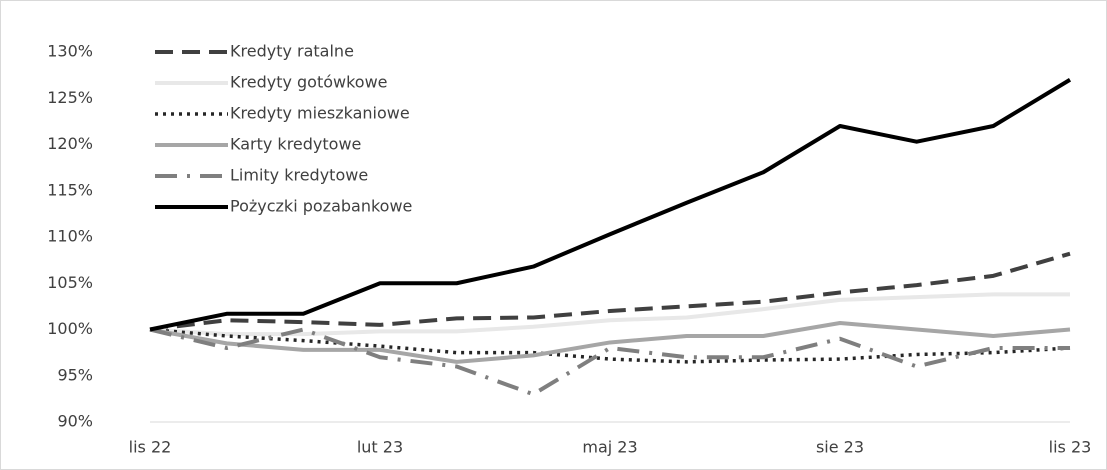 The height and width of the screenshot is (470, 1107). Describe the element at coordinates (70, 143) in the screenshot. I see `y-tick-label: 120%` at that location.